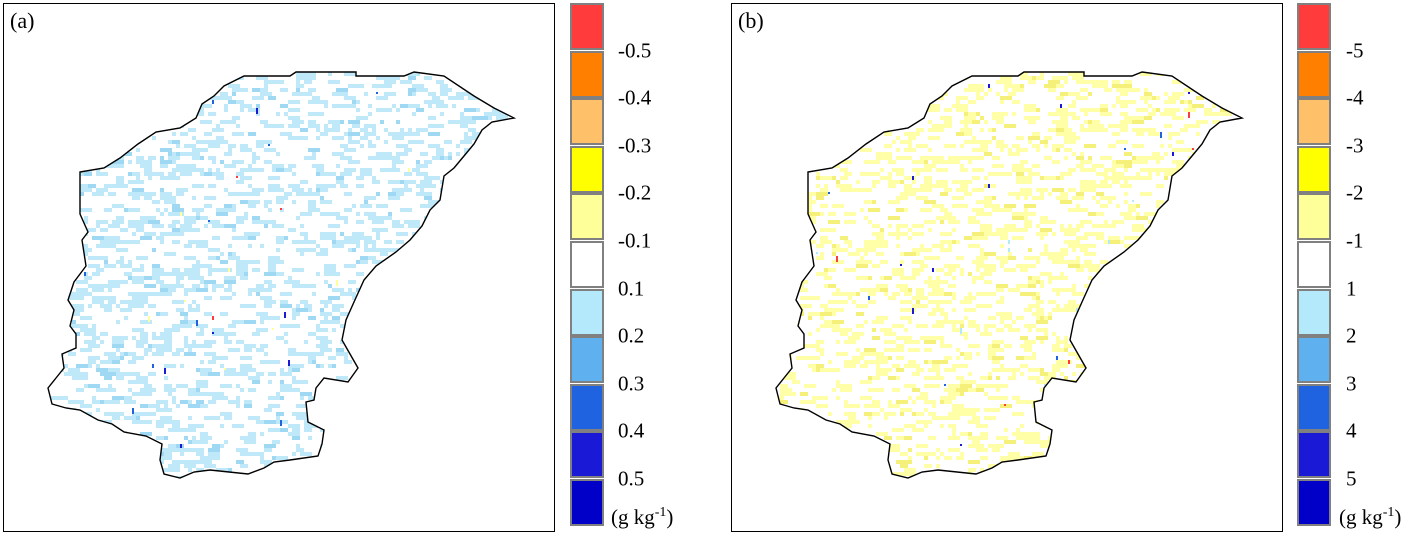  What do you see at coordinates (1355, 192) in the screenshot?
I see `colorbar-tick-label: -2` at bounding box center [1355, 192].